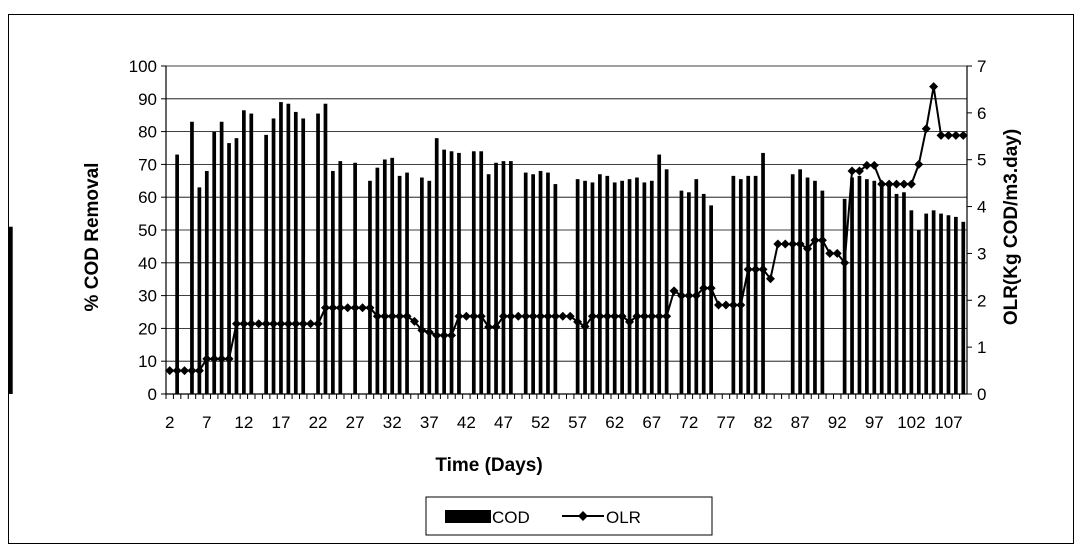 The width and height of the screenshot is (1083, 551). Describe the element at coordinates (725, 422) in the screenshot. I see `x-tick-label-77: 77` at that location.